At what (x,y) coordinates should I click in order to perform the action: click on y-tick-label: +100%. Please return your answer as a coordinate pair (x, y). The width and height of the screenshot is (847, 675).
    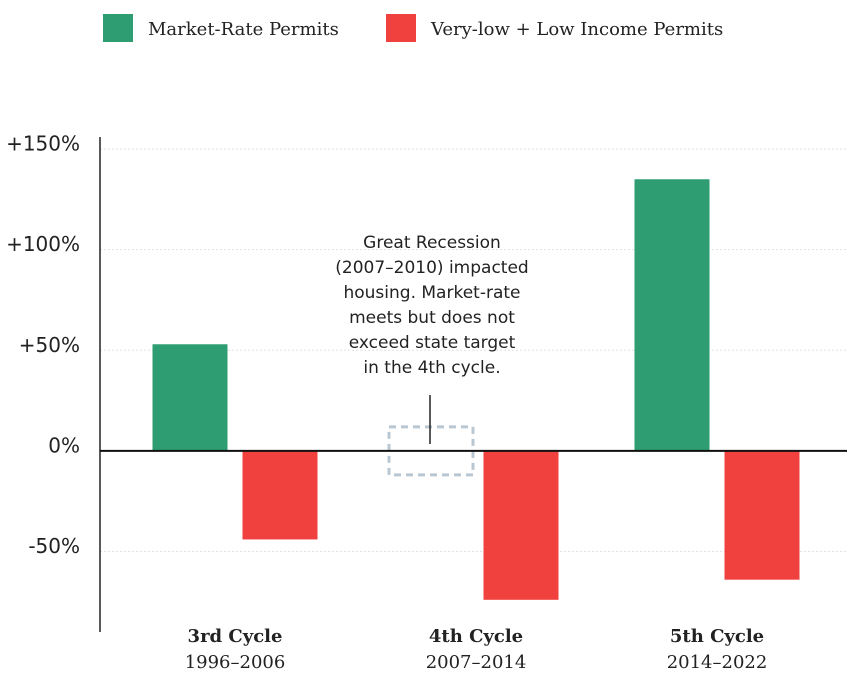
    Looking at the image, I should click on (43, 244).